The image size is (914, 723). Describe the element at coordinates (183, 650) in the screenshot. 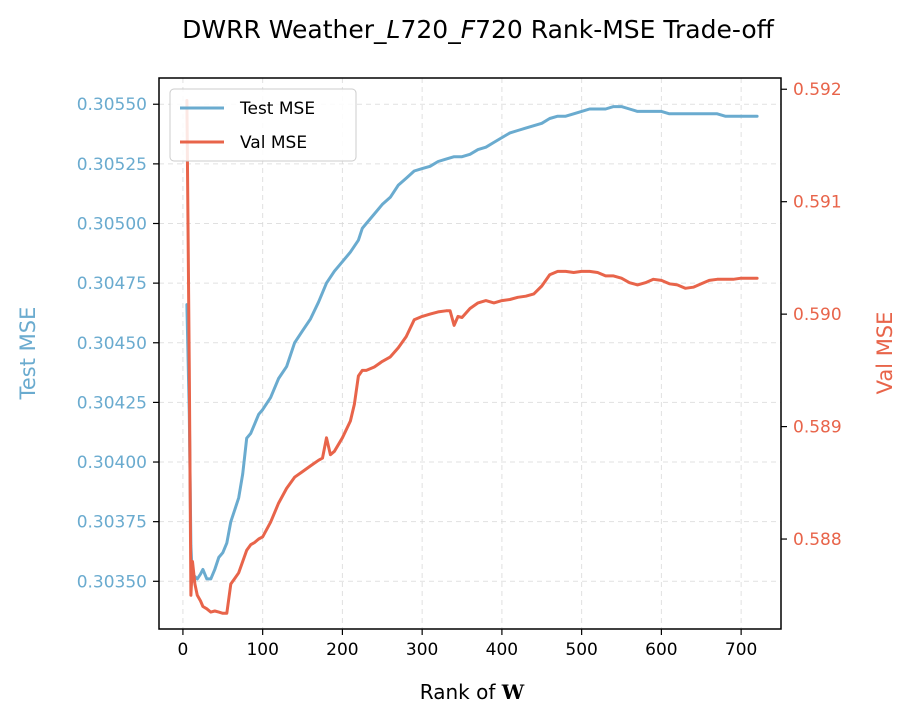

I see `x-tick-label: 0` at that location.